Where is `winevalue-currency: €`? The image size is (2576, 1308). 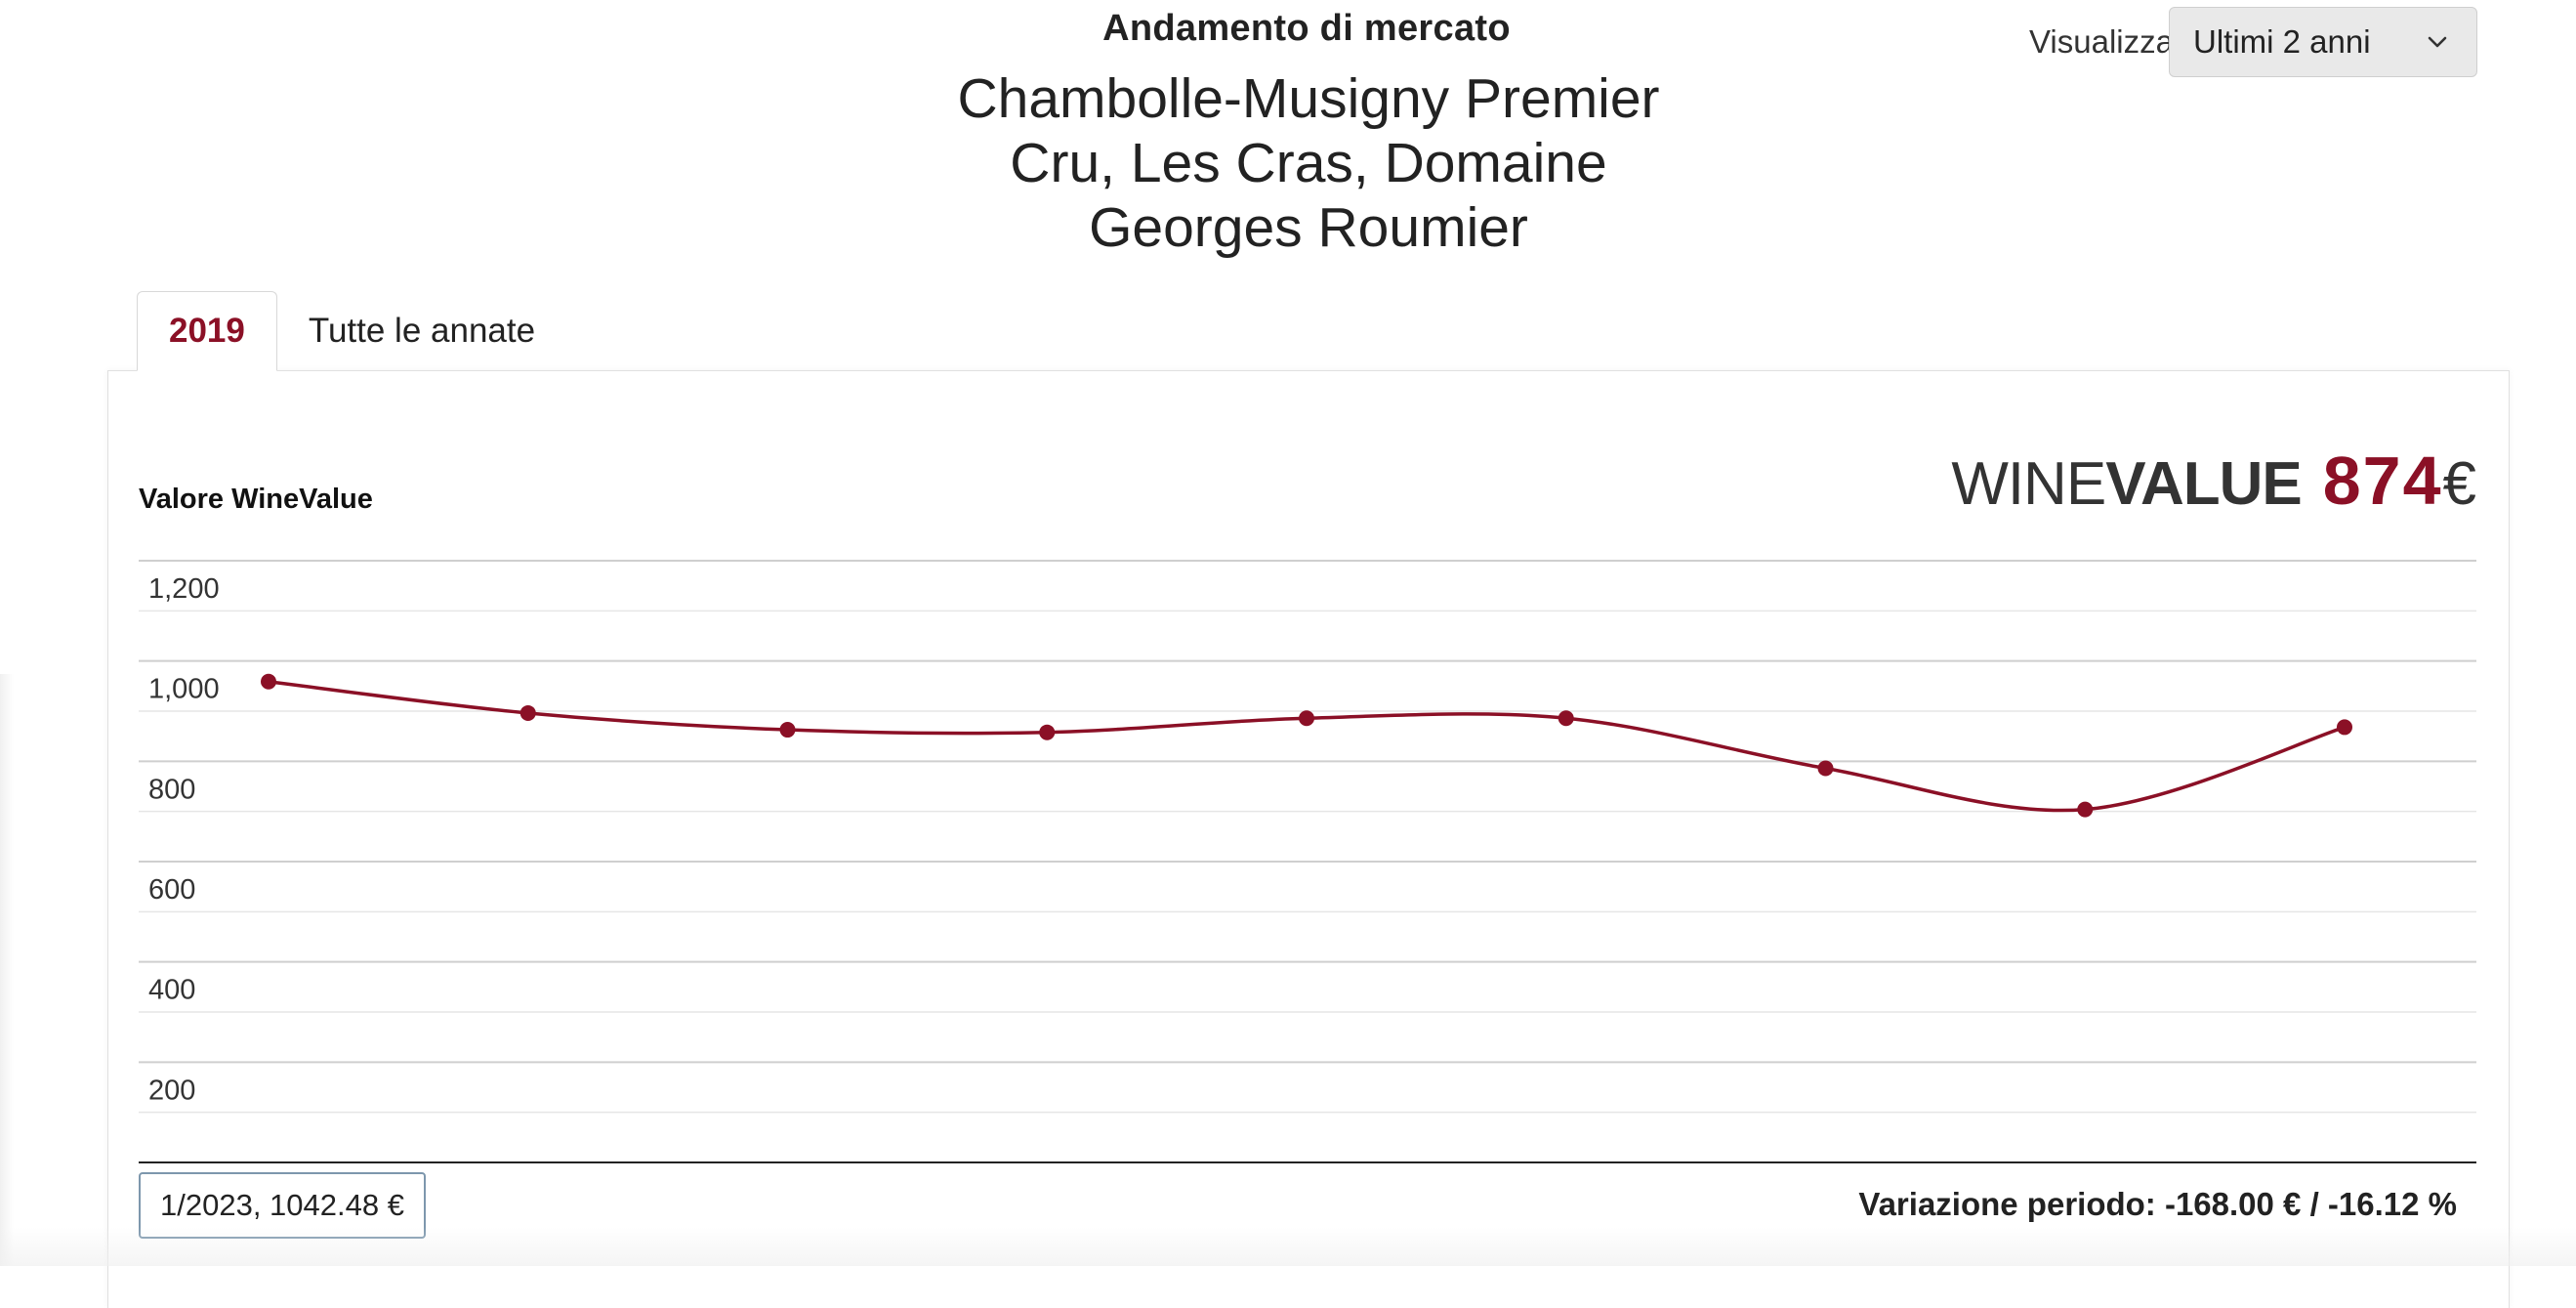 winevalue-currency: € is located at coordinates (2459, 484).